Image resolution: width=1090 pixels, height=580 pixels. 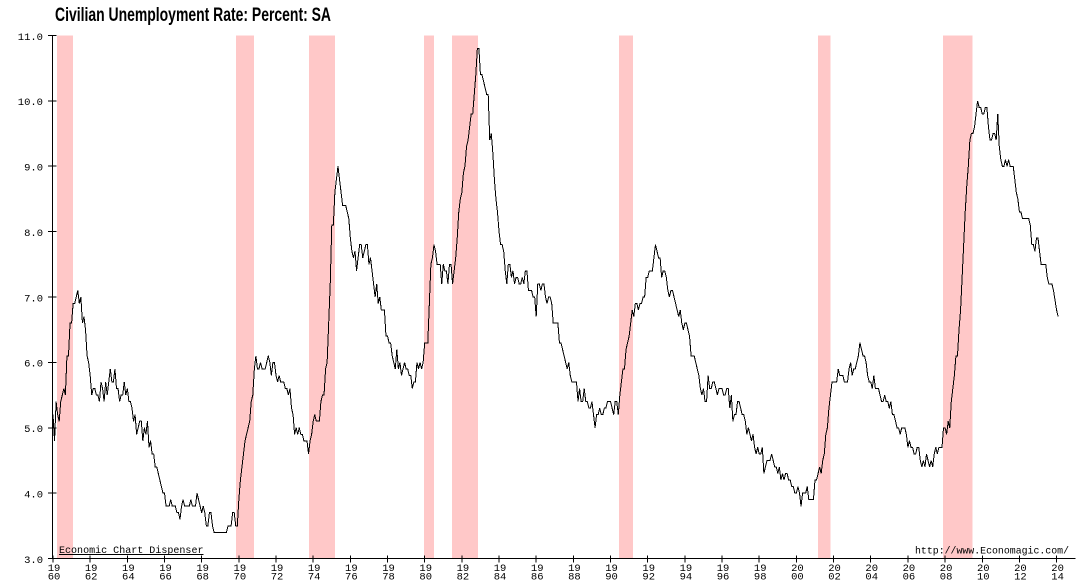 What do you see at coordinates (425, 575) in the screenshot?
I see `svg-text: 80` at bounding box center [425, 575].